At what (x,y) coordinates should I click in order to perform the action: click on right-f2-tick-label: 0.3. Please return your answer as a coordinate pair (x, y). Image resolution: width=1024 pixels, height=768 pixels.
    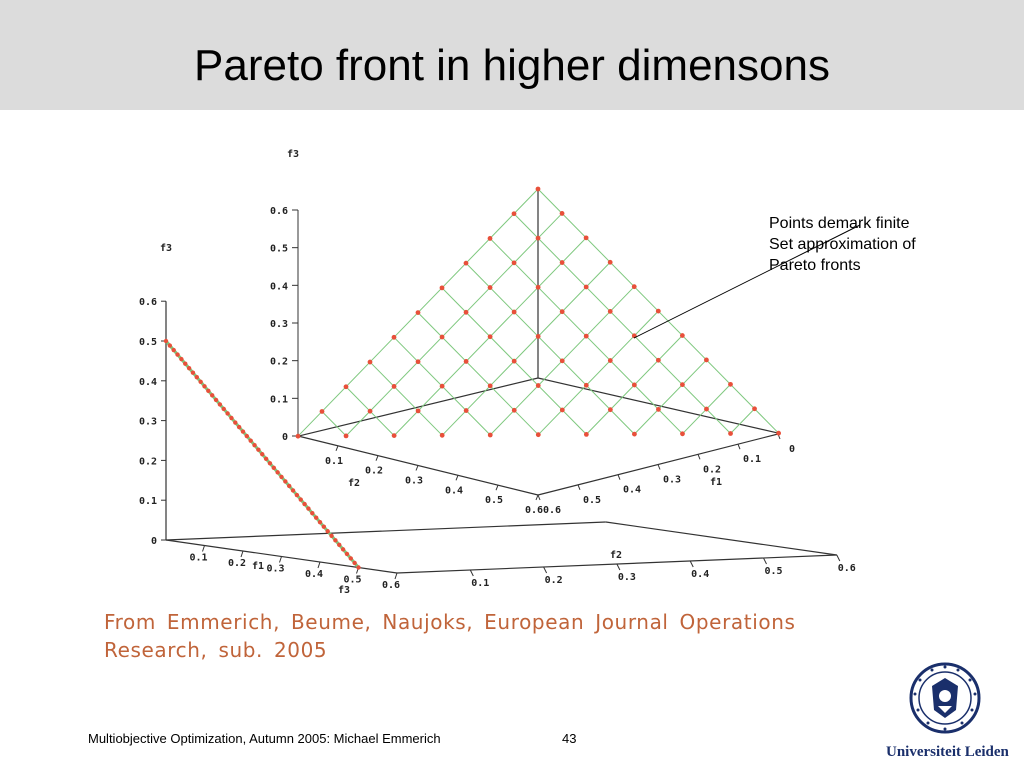
    Looking at the image, I should click on (414, 481).